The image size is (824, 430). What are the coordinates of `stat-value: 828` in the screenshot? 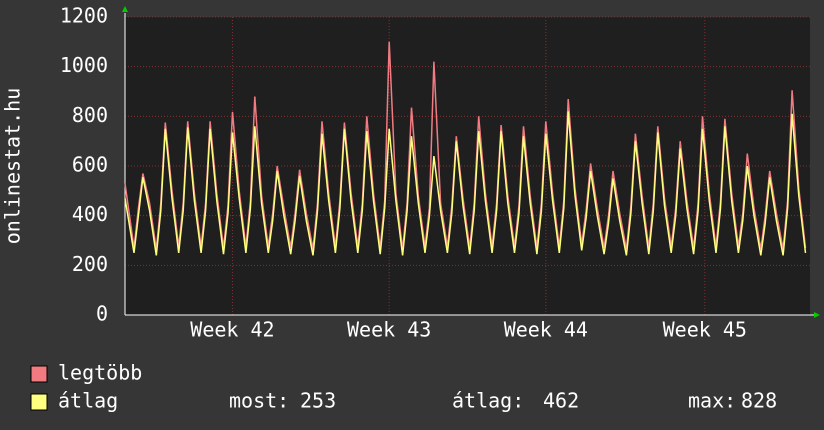 It's located at (759, 401).